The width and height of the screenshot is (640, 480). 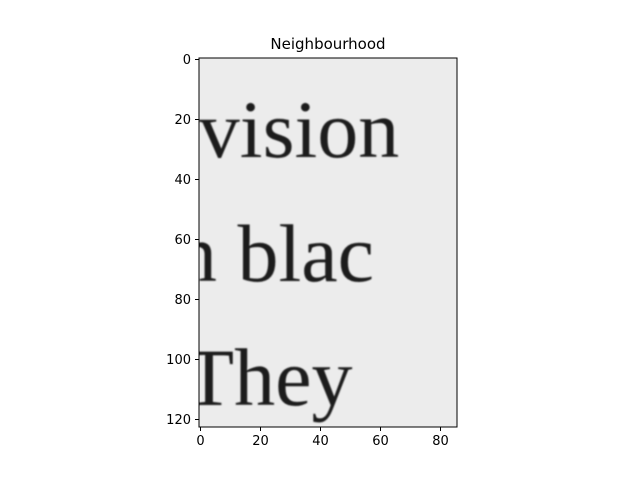 What do you see at coordinates (182, 180) in the screenshot?
I see `y-tick-label: 40` at bounding box center [182, 180].